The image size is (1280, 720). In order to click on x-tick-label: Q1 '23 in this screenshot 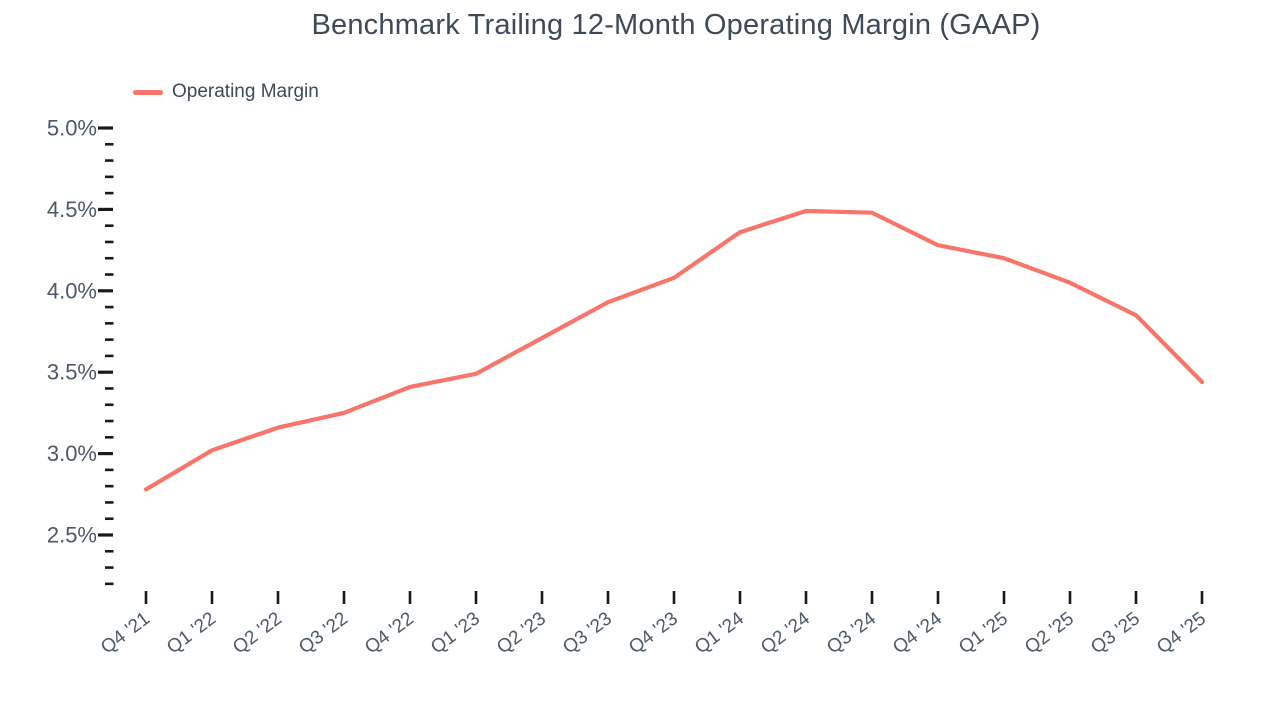, I will do `click(455, 633)`.